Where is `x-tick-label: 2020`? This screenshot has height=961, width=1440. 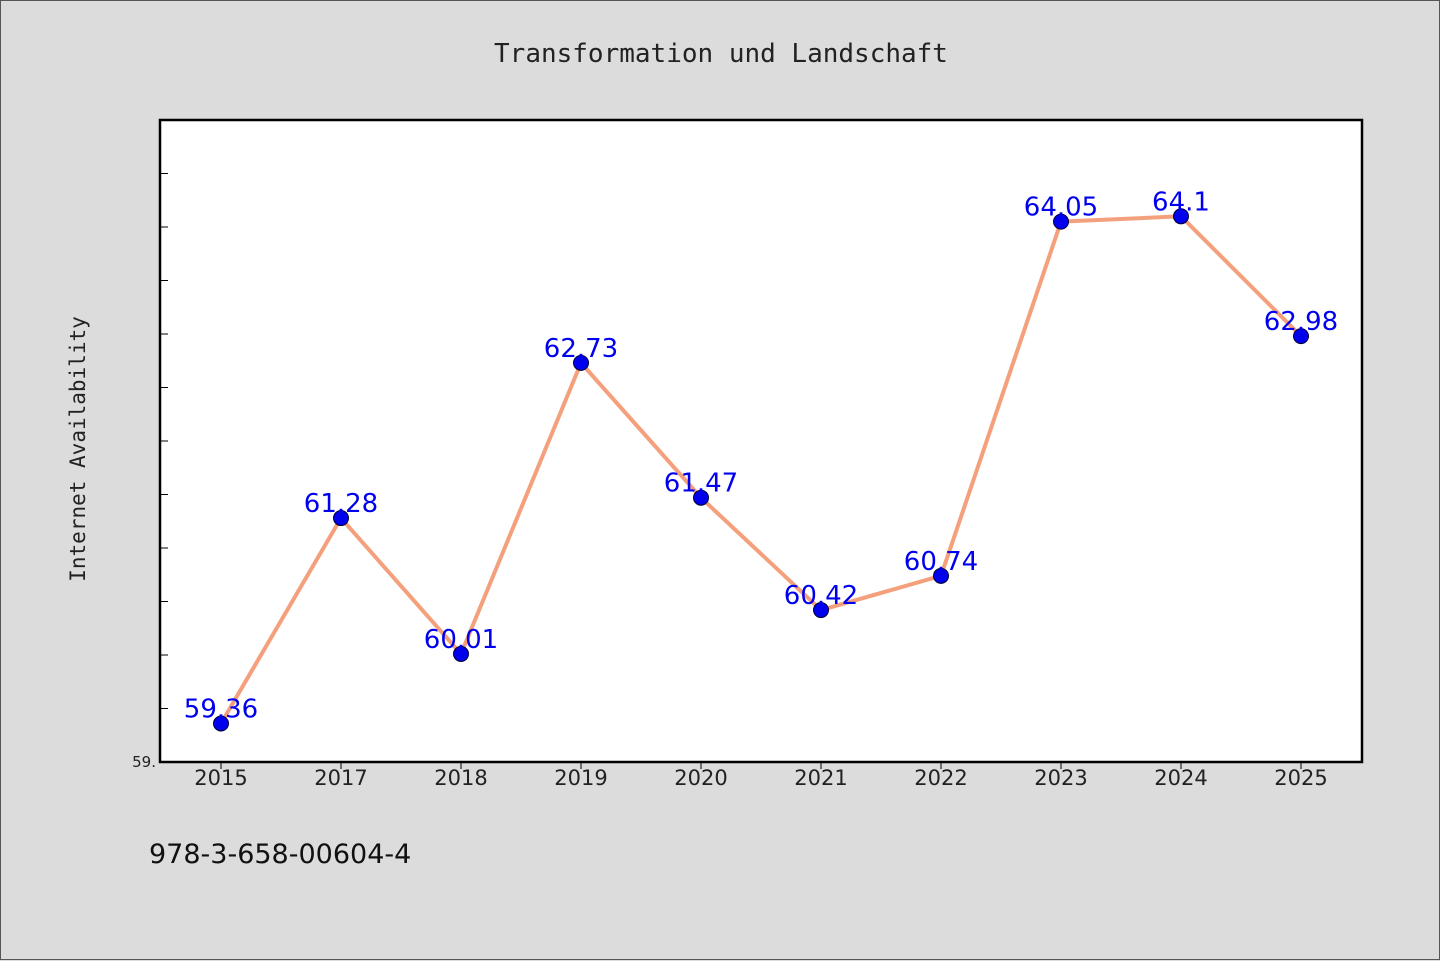 x-tick-label: 2020 is located at coordinates (700, 778).